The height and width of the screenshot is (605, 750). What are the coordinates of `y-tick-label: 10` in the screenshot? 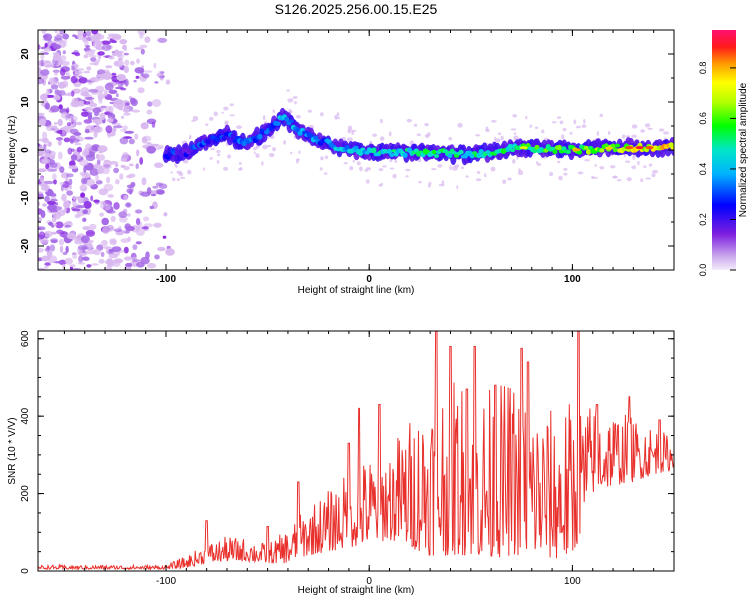 It's located at (25, 102).